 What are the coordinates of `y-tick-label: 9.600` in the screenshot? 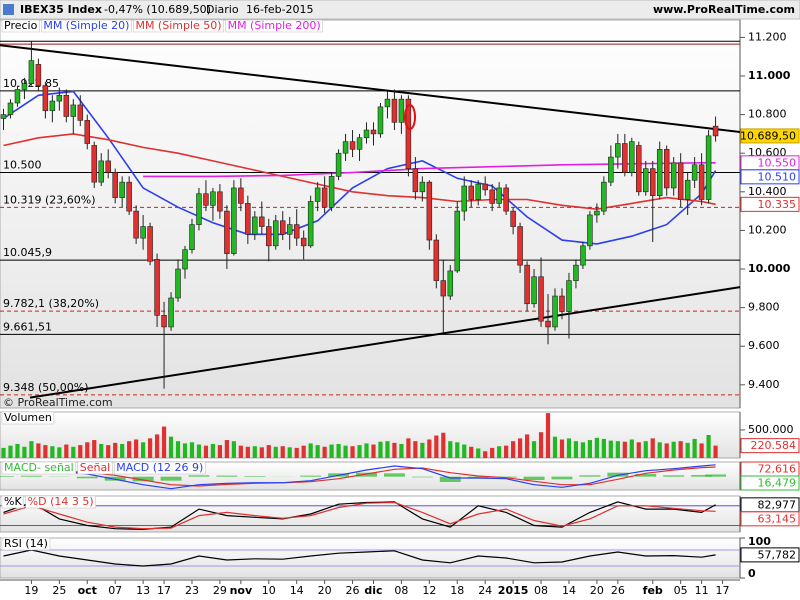 It's located at (764, 345).